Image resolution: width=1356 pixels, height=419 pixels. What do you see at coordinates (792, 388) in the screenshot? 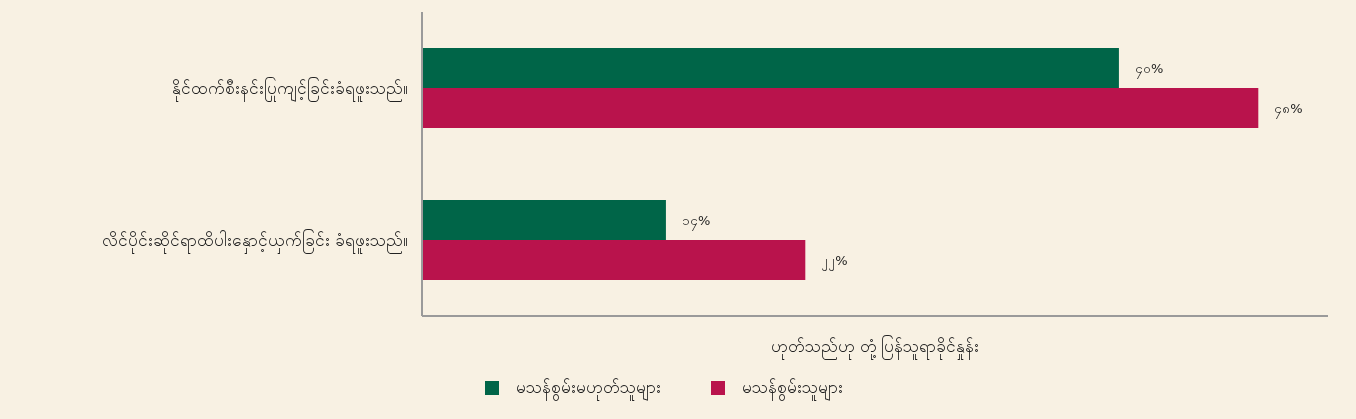
I see `legend-label: မသန်စွမ်းသူများ` at bounding box center [792, 388].